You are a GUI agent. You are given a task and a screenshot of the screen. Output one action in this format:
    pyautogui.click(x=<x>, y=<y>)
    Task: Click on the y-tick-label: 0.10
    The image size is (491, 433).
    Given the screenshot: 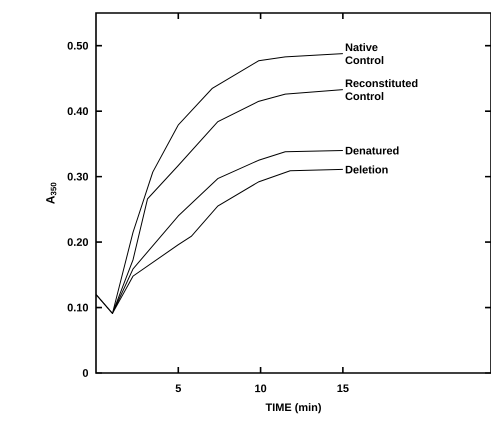 What is the action you would take?
    pyautogui.click(x=78, y=308)
    